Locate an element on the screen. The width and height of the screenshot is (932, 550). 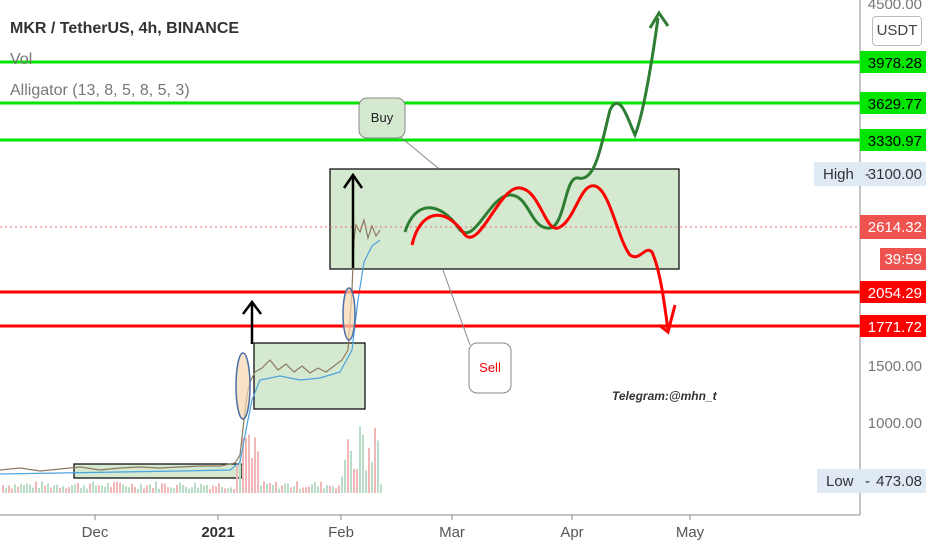
price-tick-1000: 1000.00 is located at coordinates (895, 423).